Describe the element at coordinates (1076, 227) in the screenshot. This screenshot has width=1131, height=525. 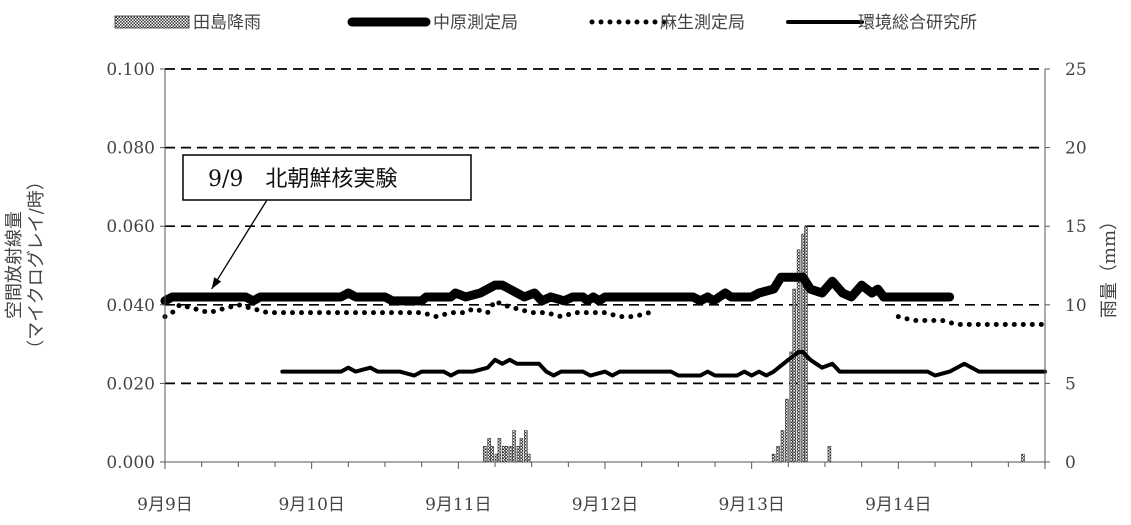
I see `y-right-tick-label: 15` at that location.